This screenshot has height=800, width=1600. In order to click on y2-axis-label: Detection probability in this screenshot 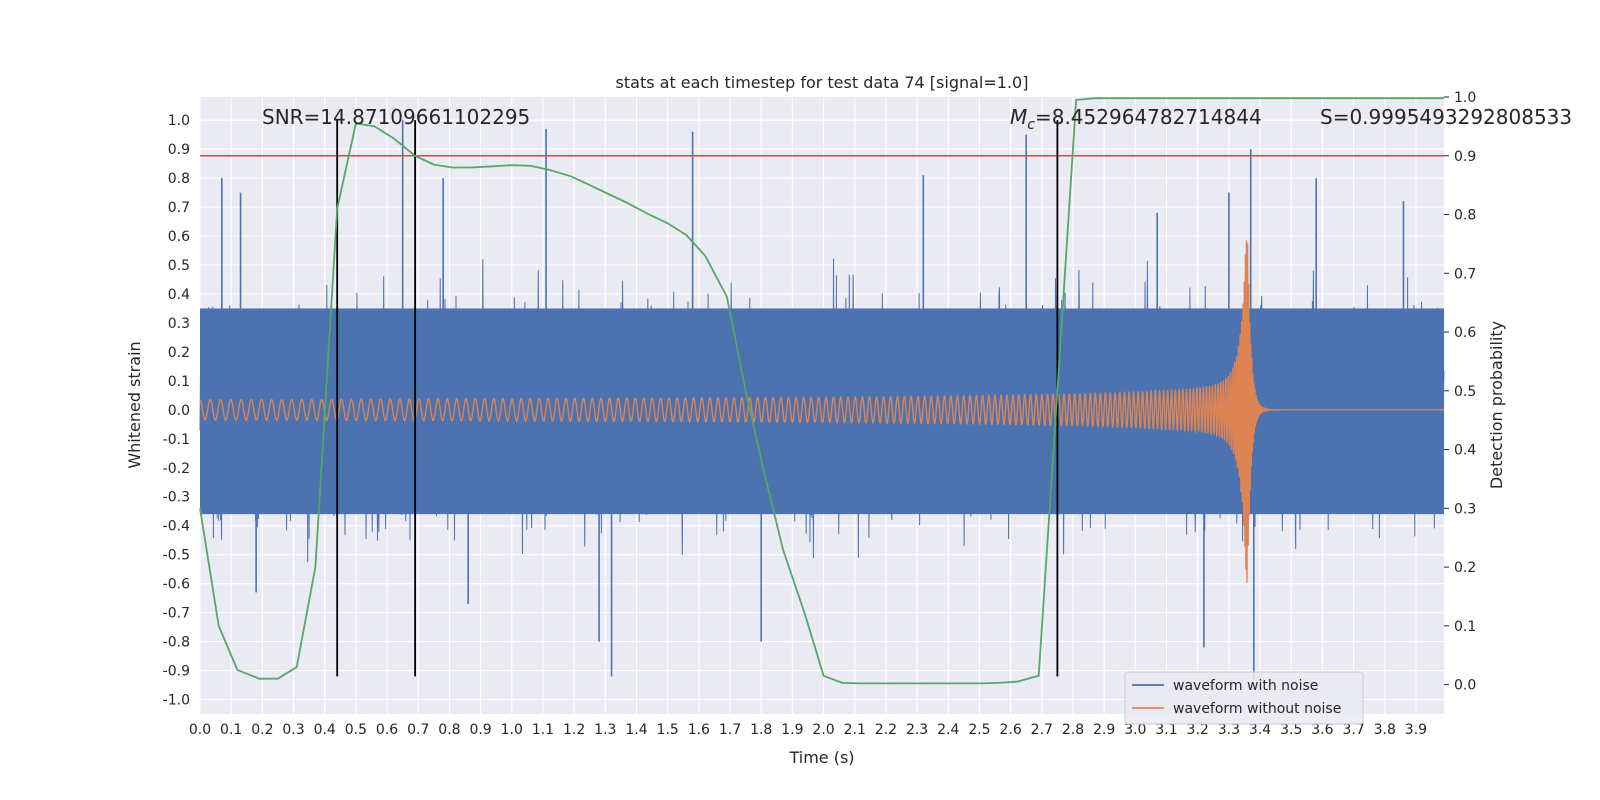, I will do `click(1496, 405)`.